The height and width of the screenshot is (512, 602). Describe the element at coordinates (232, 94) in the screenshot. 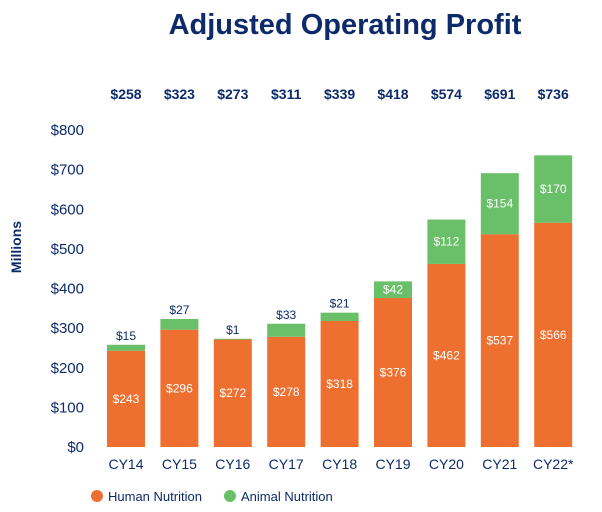

I see `total-label: $273` at that location.